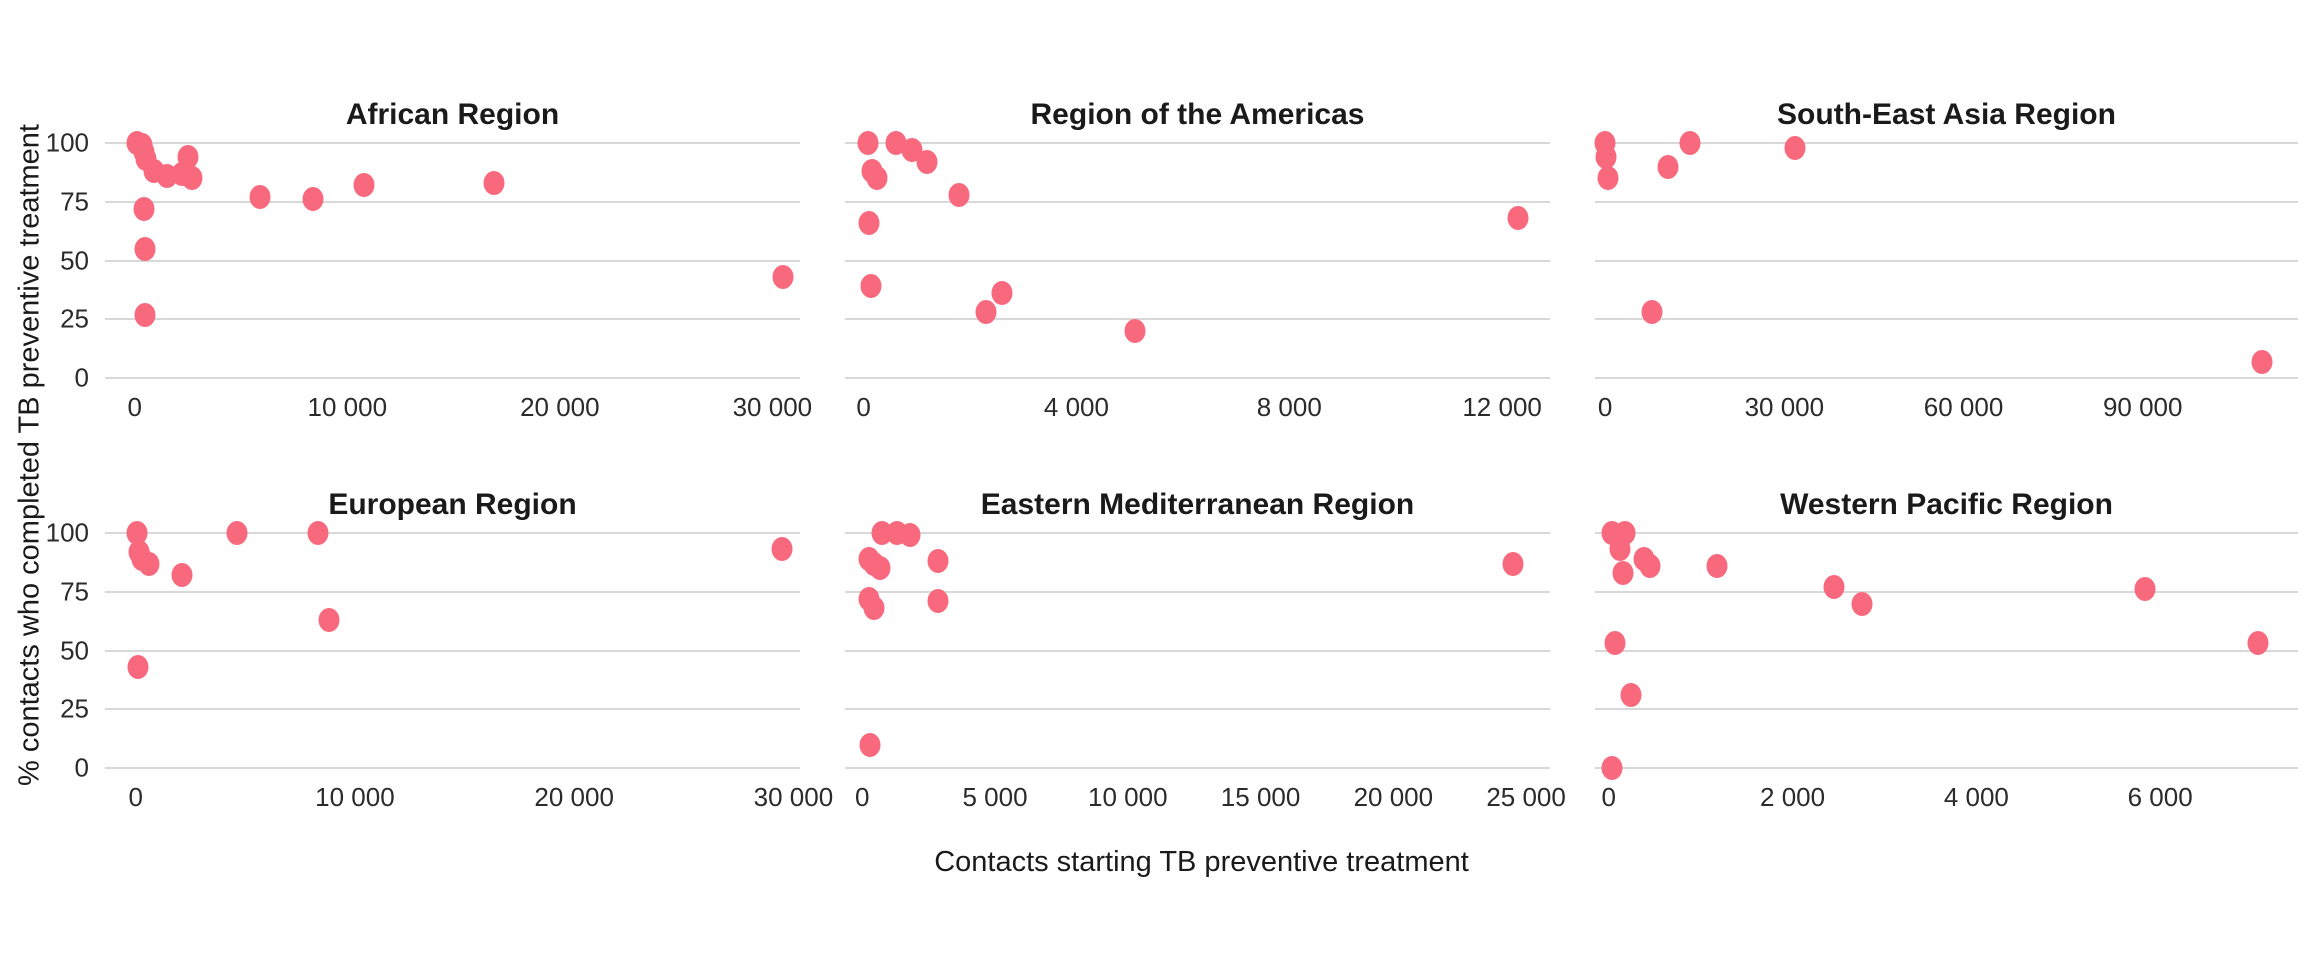 This screenshot has width=2304, height=960. I want to click on panel-title: European Region, so click(452, 504).